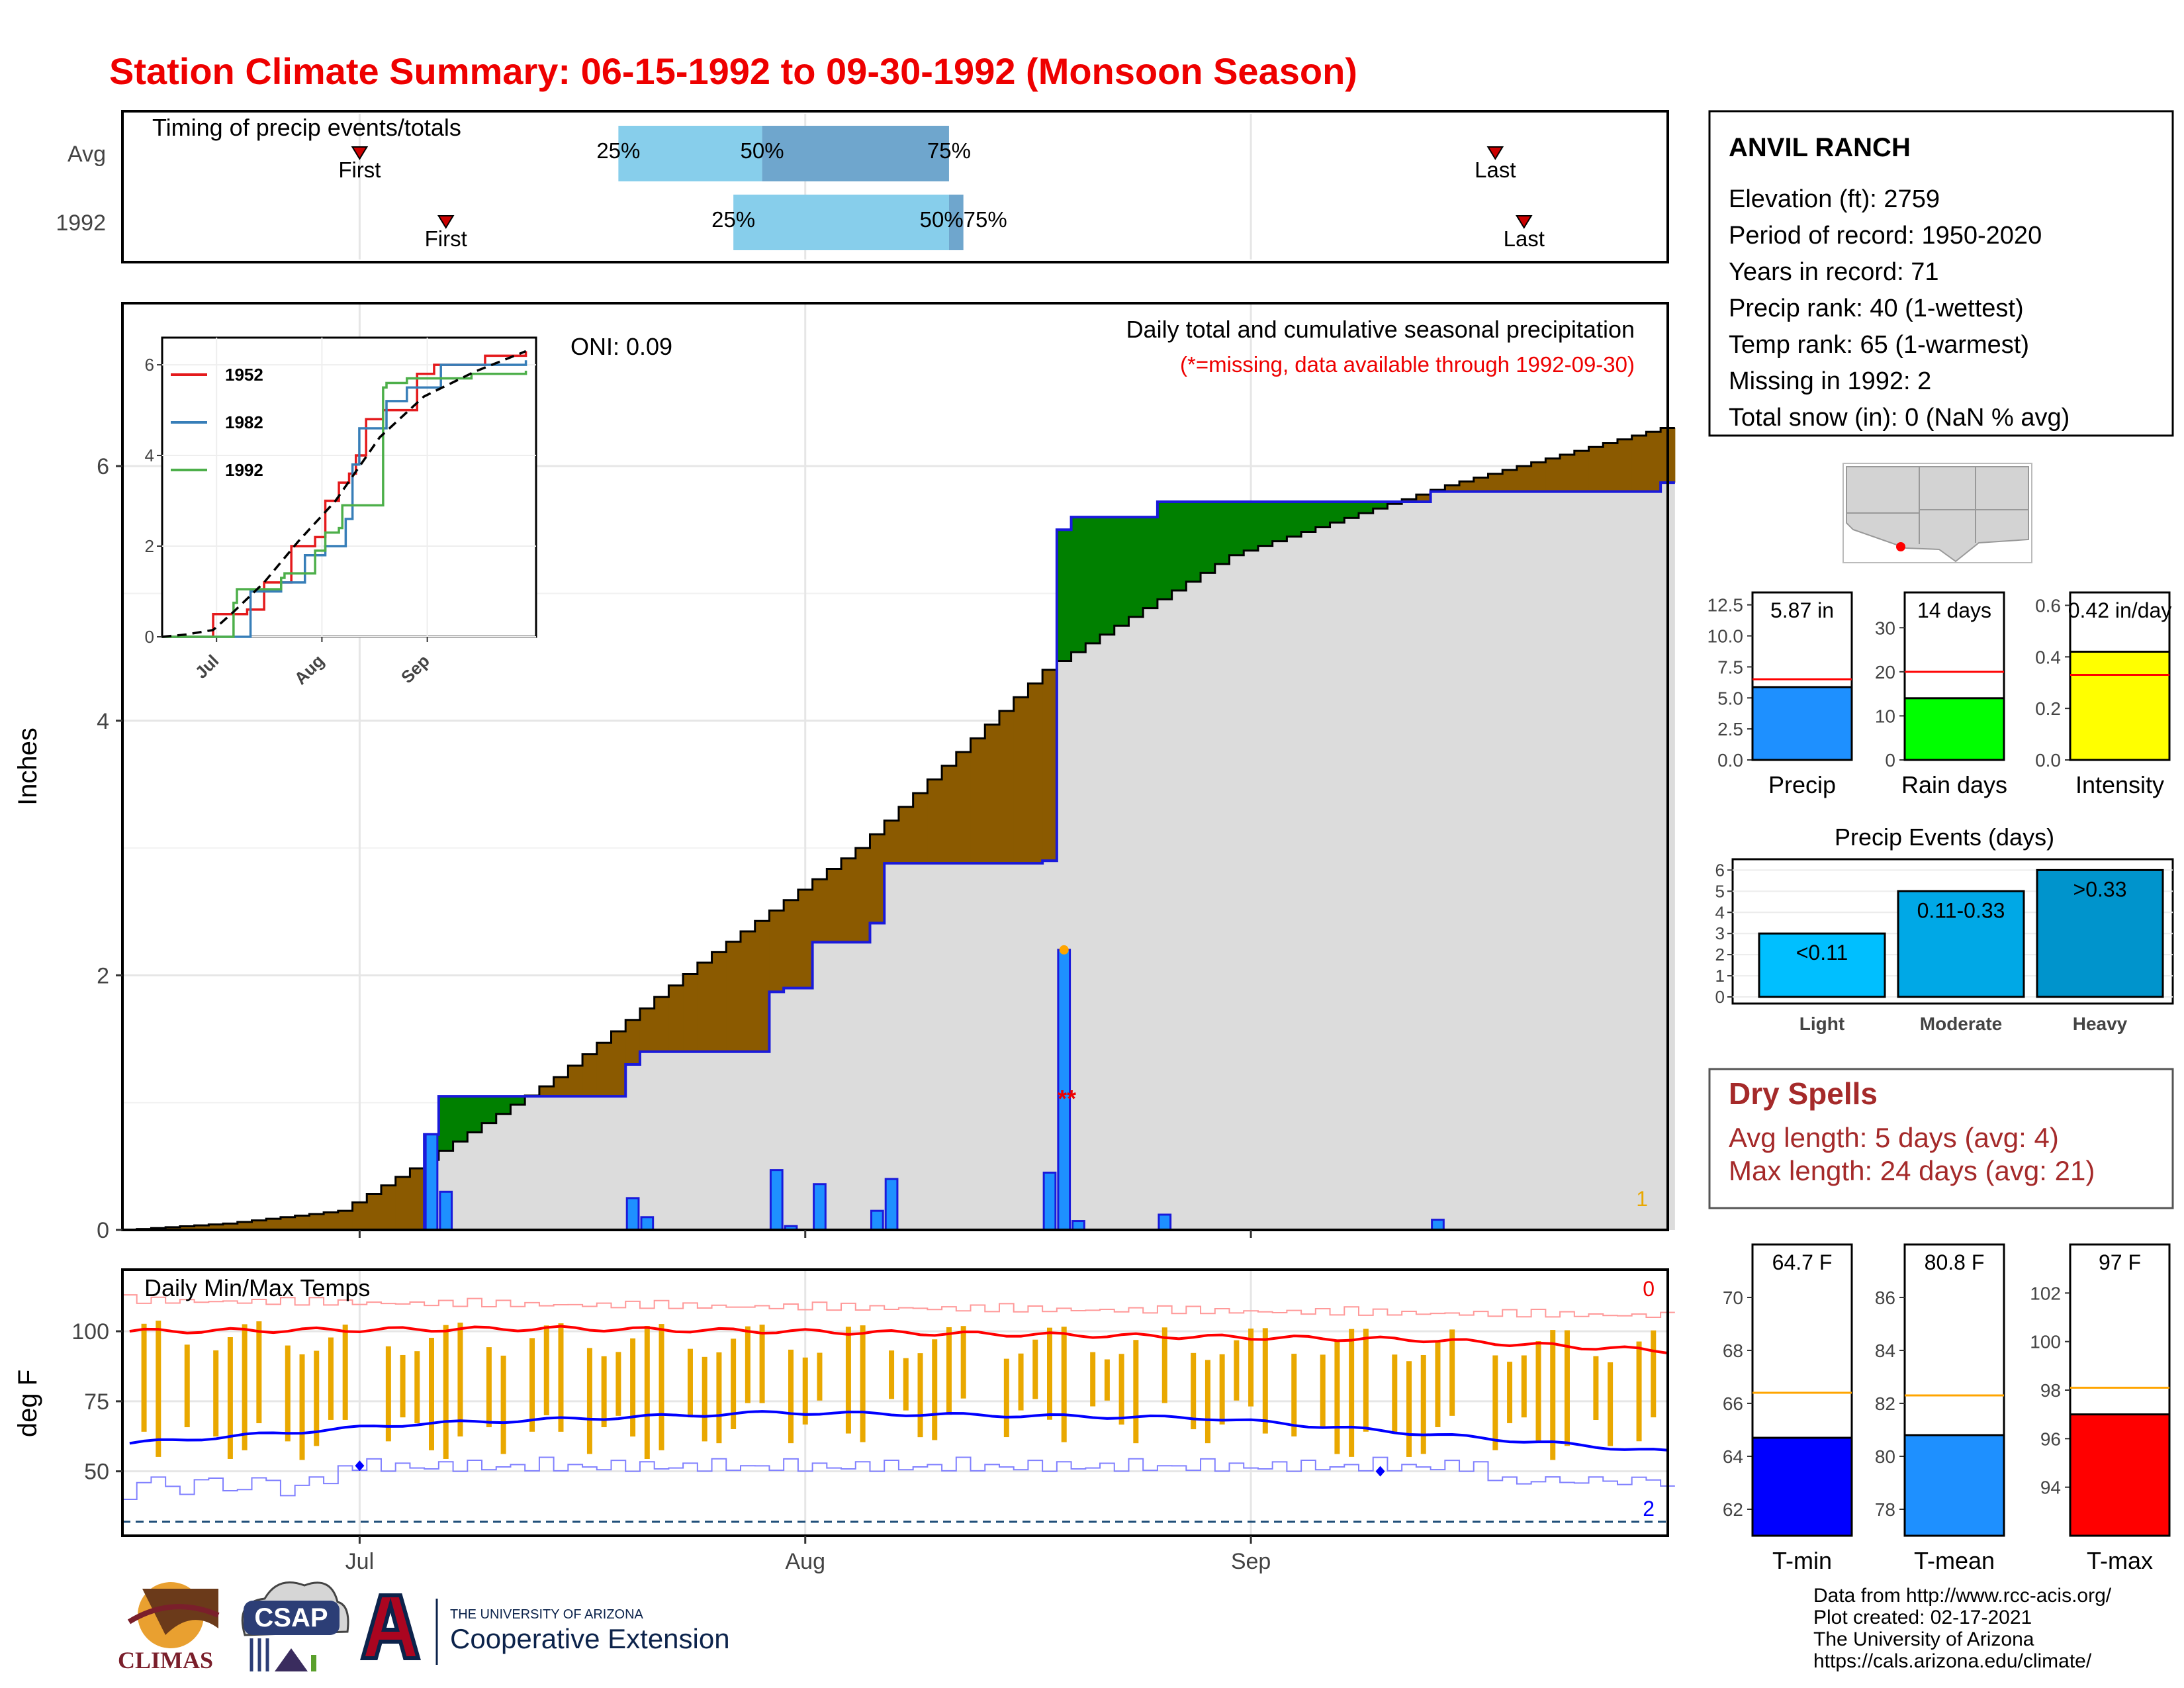 The image size is (2184, 1688). Describe the element at coordinates (244, 470) in the screenshot. I see `inset-legend-label: 1992` at that location.